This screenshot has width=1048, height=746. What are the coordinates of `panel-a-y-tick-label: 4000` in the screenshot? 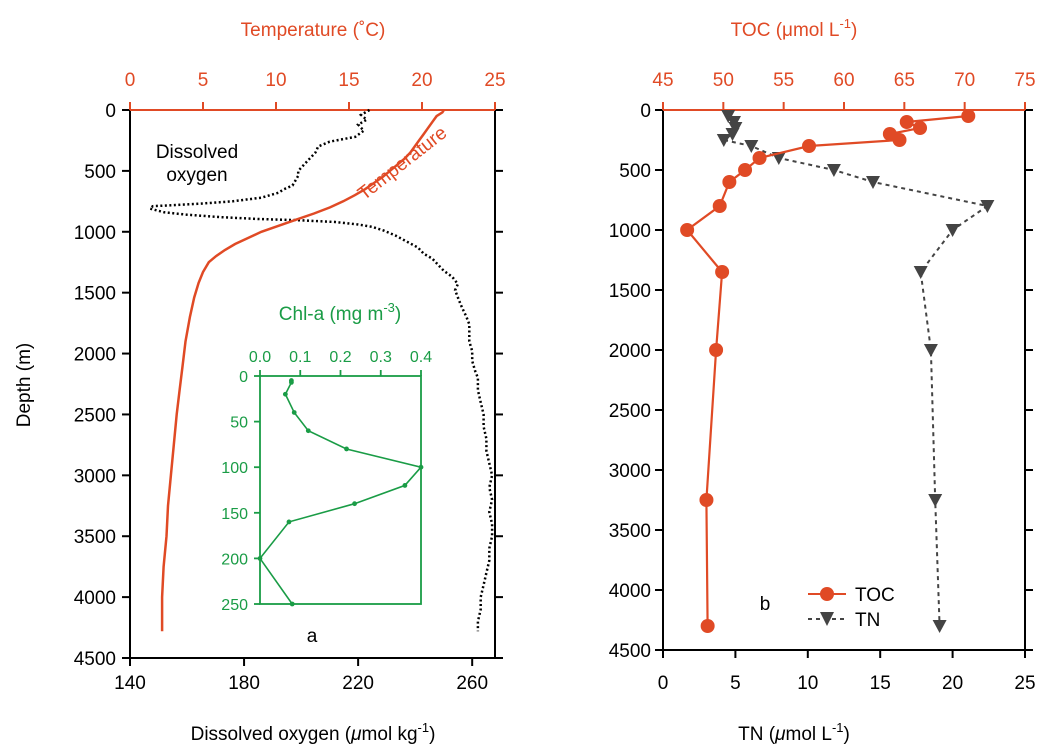 It's located at (95, 598).